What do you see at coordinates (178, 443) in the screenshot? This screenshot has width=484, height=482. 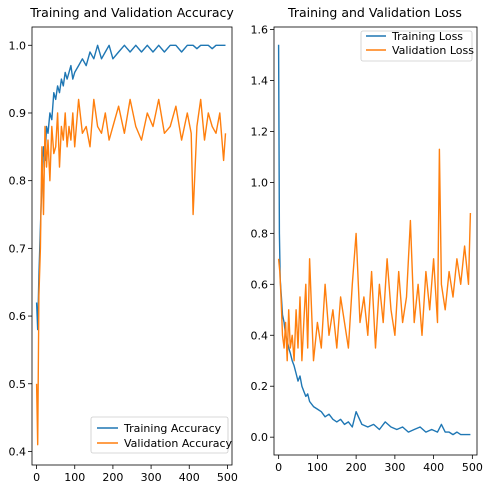 I see `accuracy-legend-label-validation: Validation Accuracy` at bounding box center [178, 443].